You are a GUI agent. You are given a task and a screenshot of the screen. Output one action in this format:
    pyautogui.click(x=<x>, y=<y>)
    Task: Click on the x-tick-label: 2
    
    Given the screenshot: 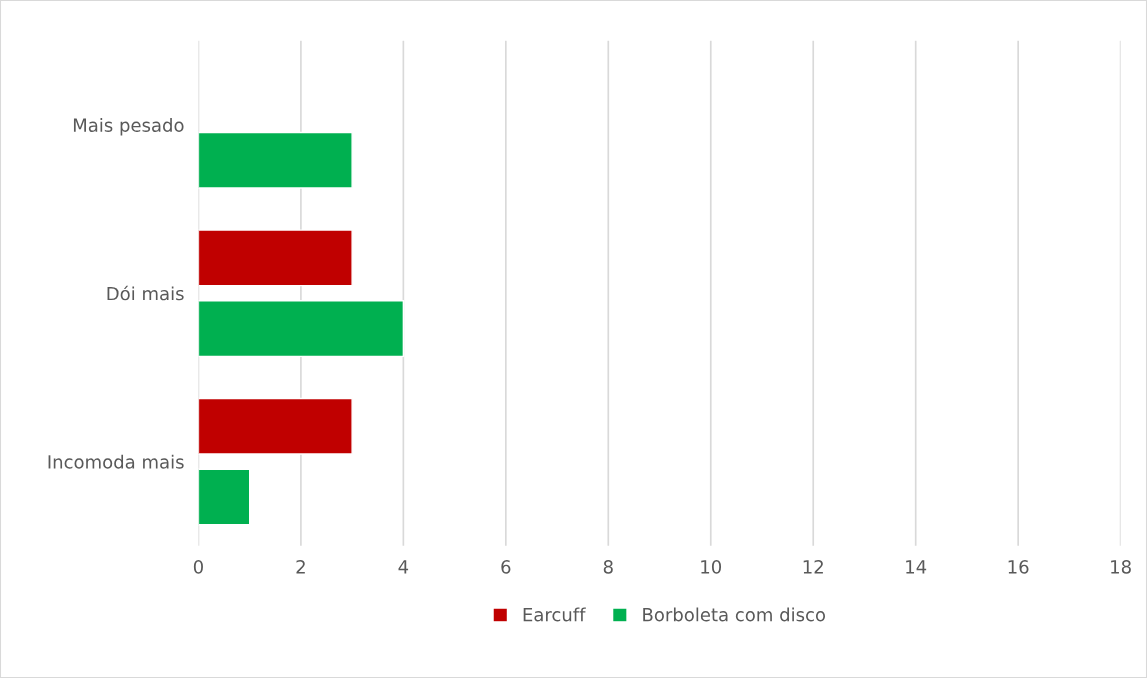 What is the action you would take?
    pyautogui.click(x=300, y=567)
    